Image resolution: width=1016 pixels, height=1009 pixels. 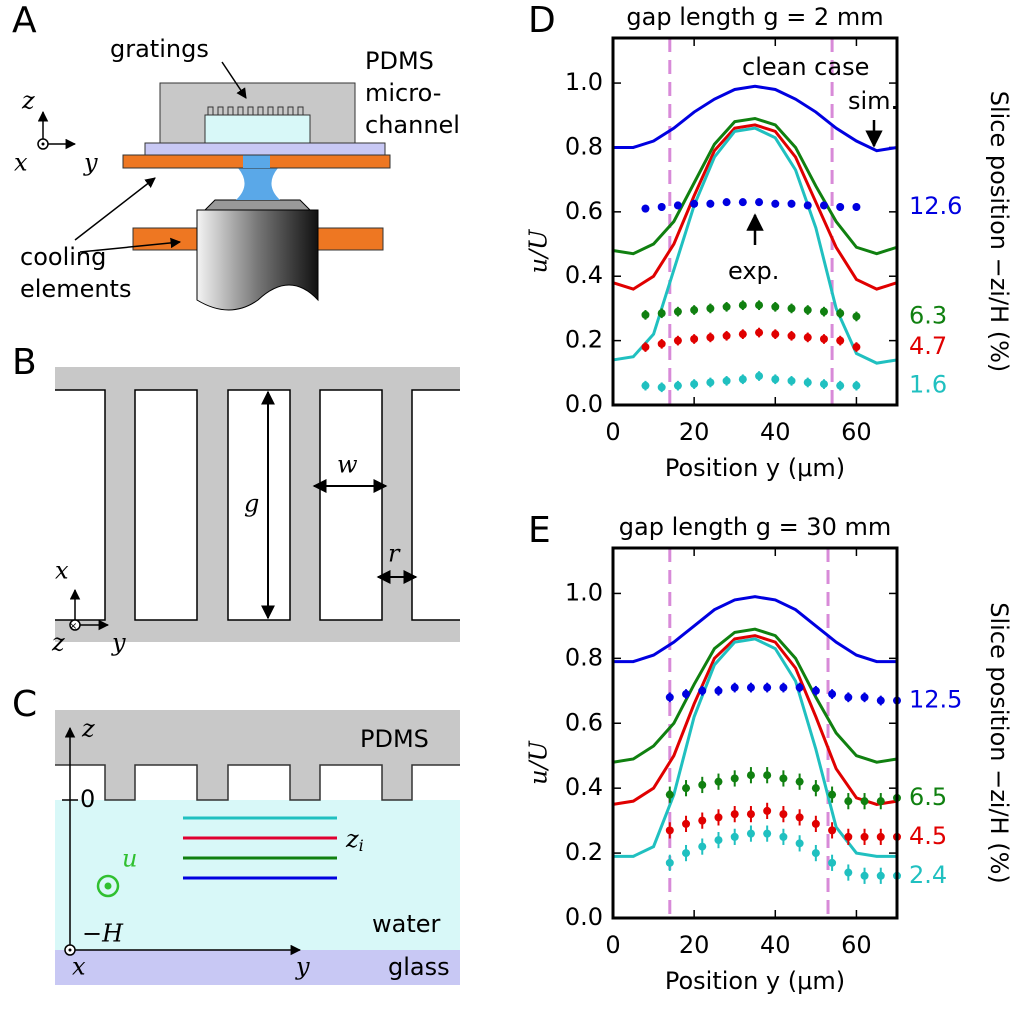 What do you see at coordinates (347, 465) in the screenshot?
I see `dim-label: w` at bounding box center [347, 465].